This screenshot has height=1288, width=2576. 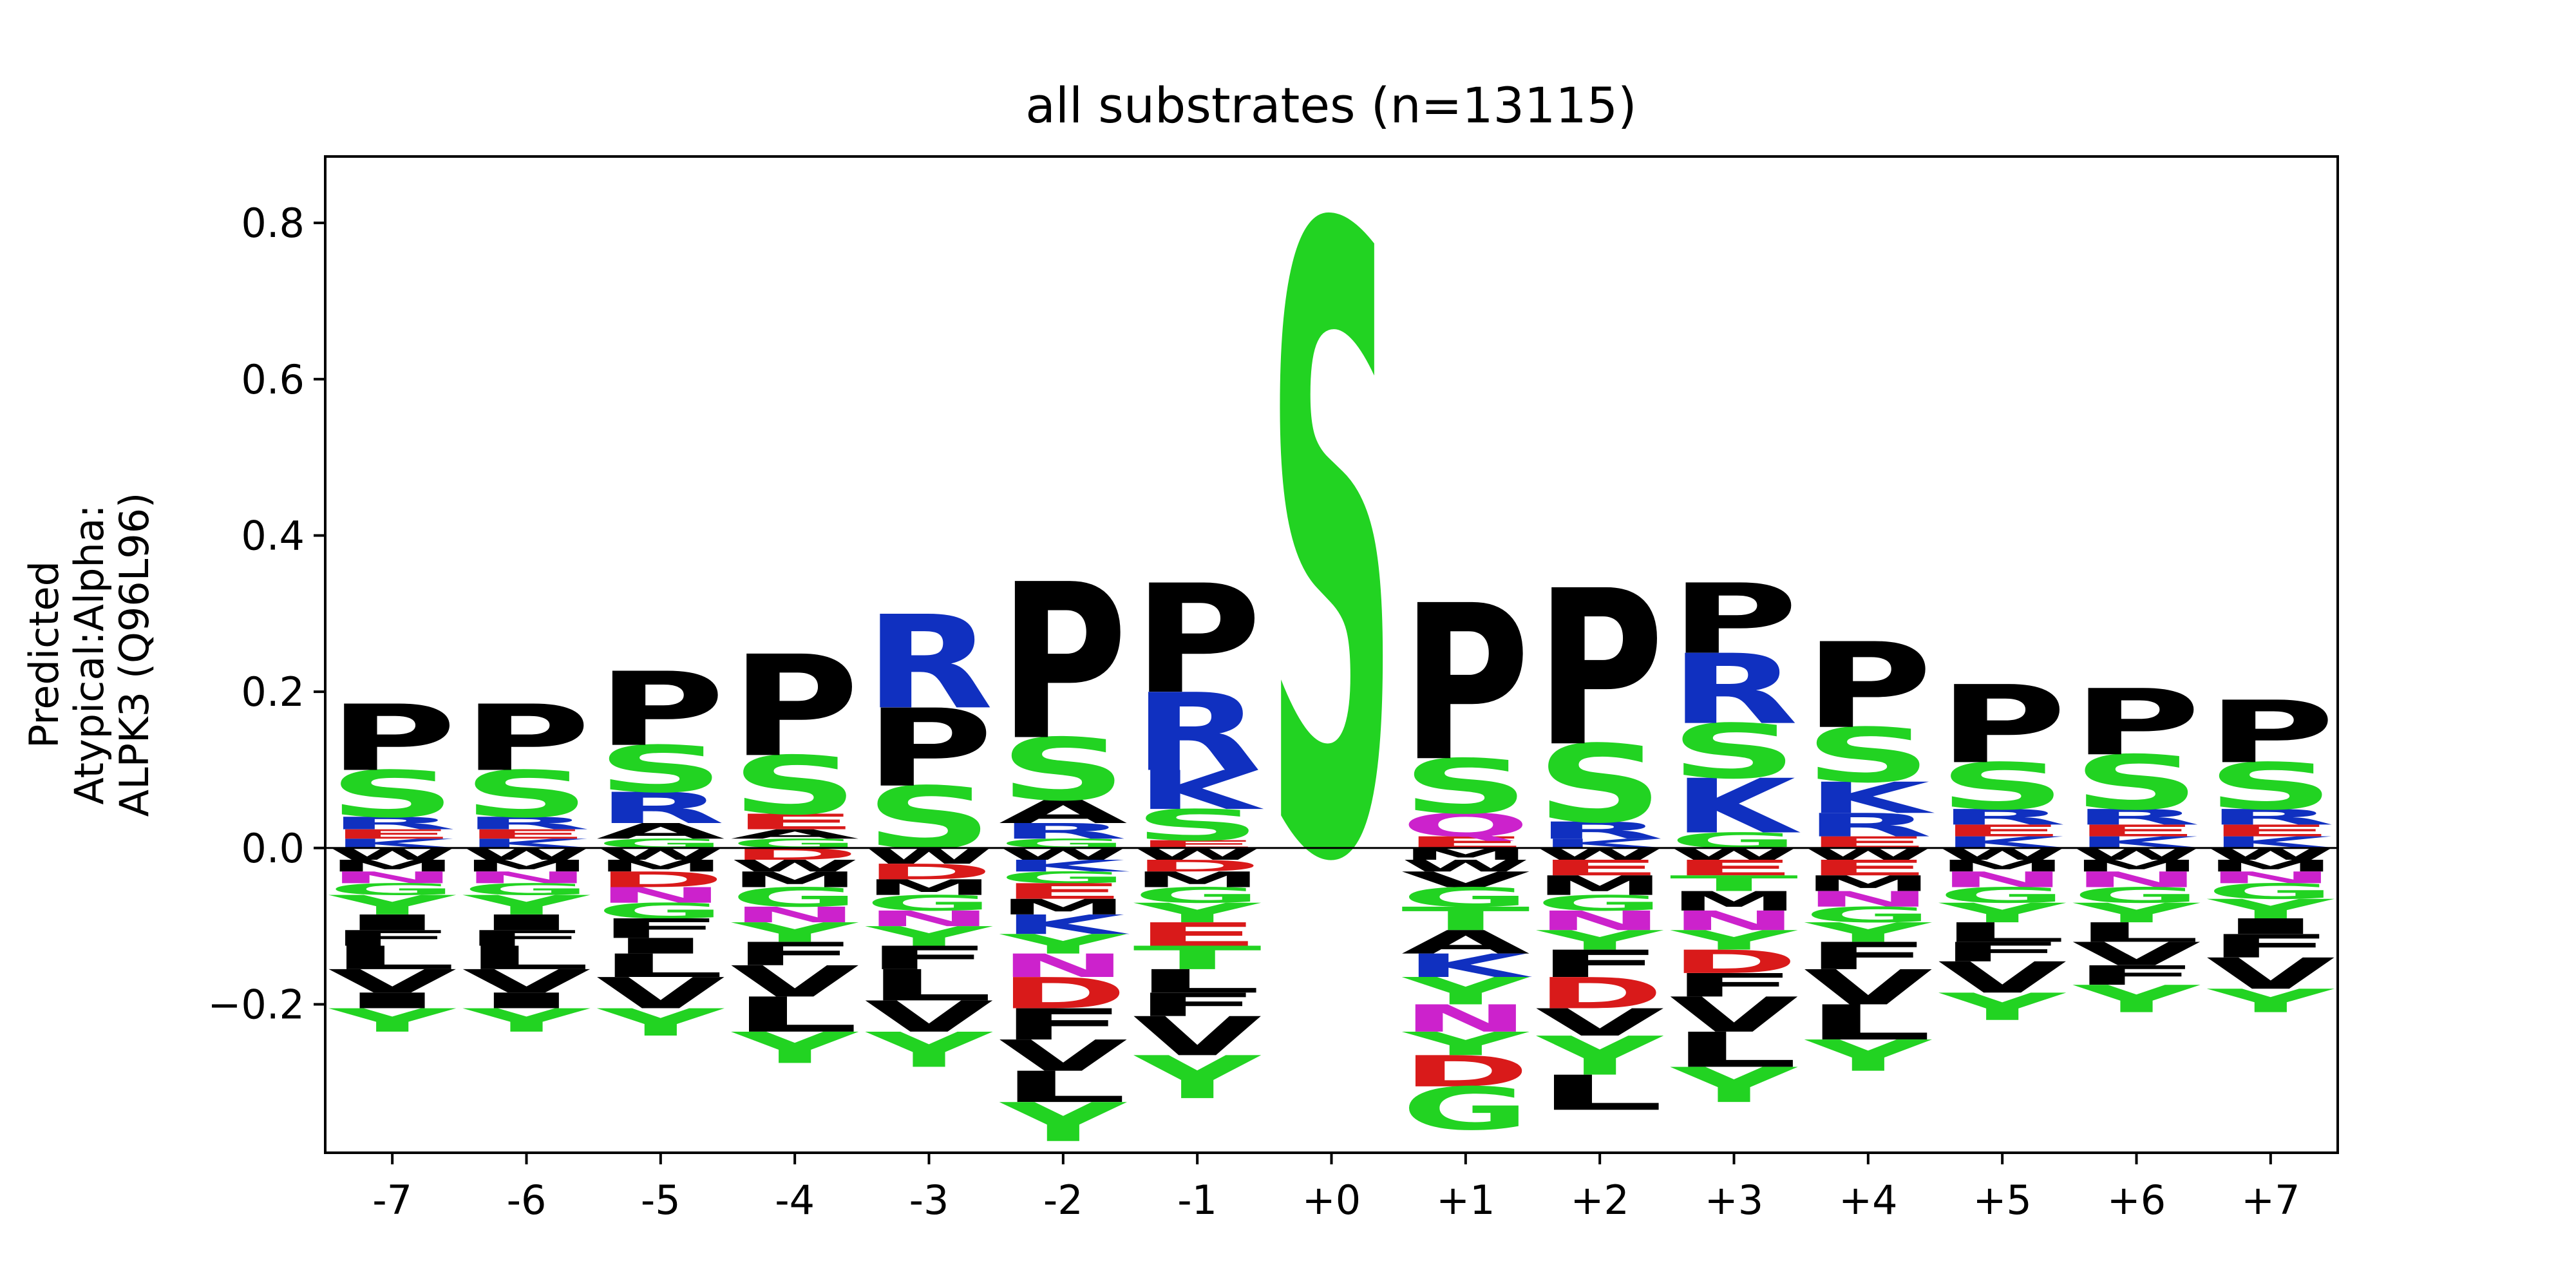 I want to click on logo-letter-W: W, so click(x=1465, y=866).